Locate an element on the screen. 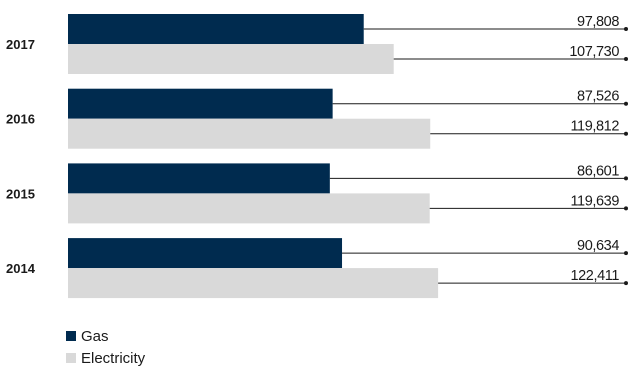  bar-electricity-2017 is located at coordinates (231, 59).